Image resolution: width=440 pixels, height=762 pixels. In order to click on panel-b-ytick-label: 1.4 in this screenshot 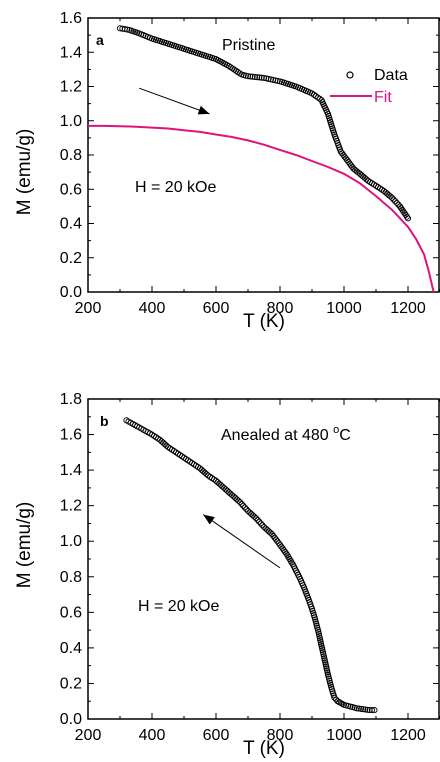, I will do `click(71, 470)`.